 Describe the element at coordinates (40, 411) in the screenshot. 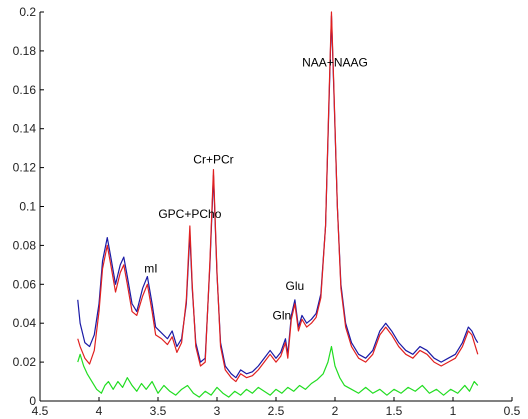

I see `x-tick-label: 4.5` at that location.